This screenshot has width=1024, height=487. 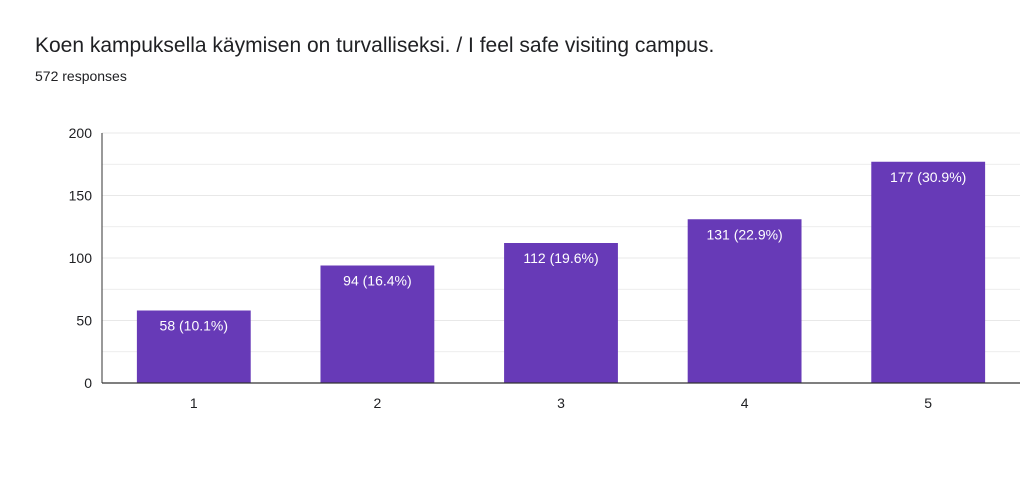 What do you see at coordinates (81, 258) in the screenshot?
I see `y-tick-label: 100` at bounding box center [81, 258].